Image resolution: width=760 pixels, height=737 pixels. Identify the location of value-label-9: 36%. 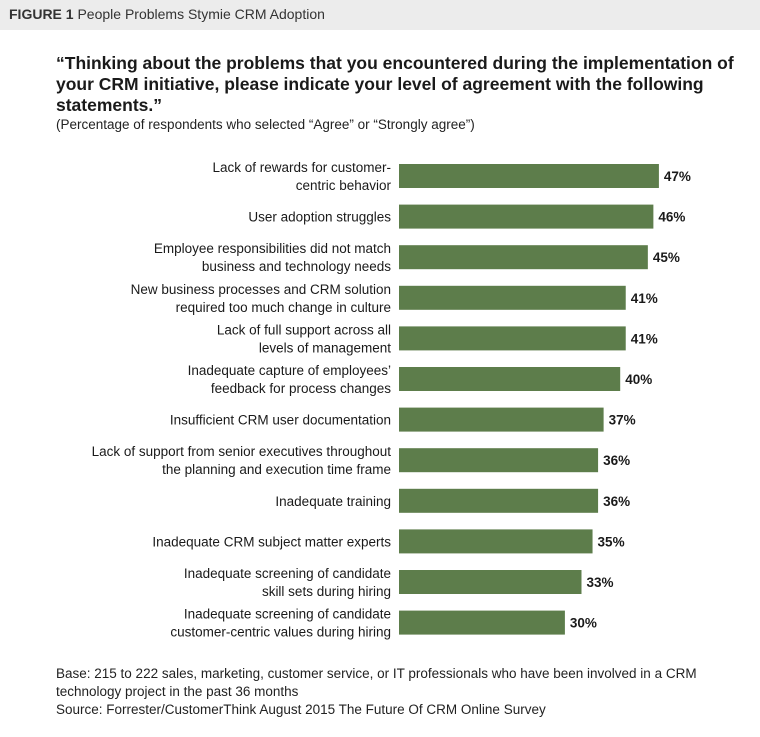
(616, 501).